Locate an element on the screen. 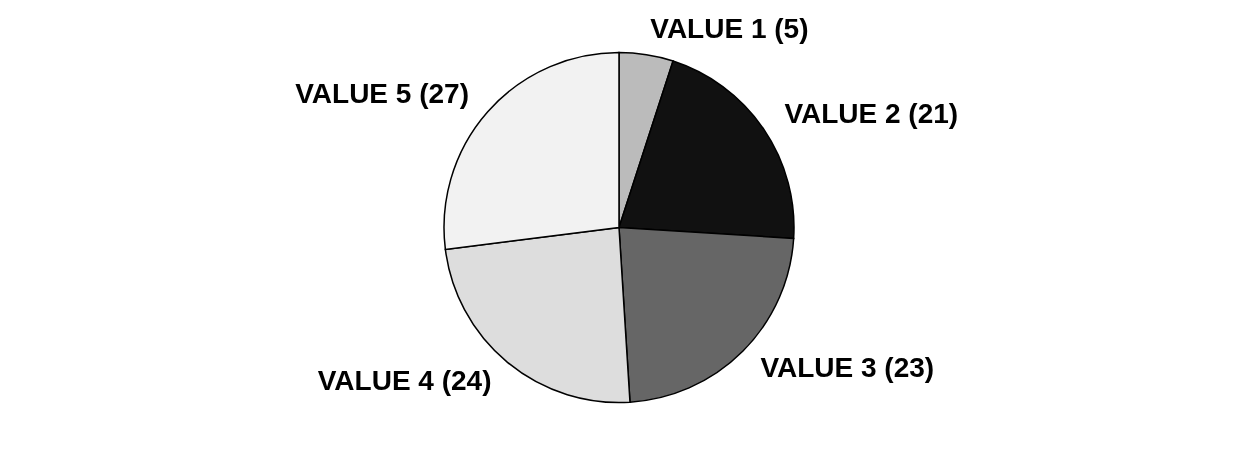  slice-label: VALUE 3 (23) is located at coordinates (847, 367).